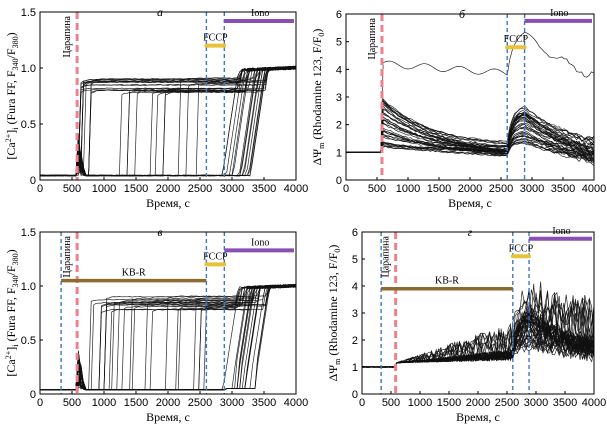  Describe the element at coordinates (160, 12) in the screenshot. I see `panel-letter: а` at that location.